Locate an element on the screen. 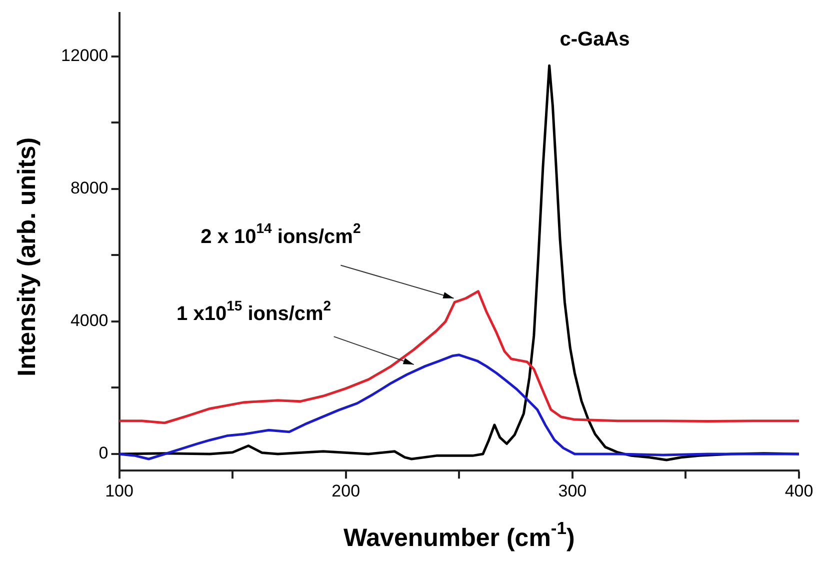 This screenshot has height=563, width=821. x-tick-label: 200 is located at coordinates (346, 490).